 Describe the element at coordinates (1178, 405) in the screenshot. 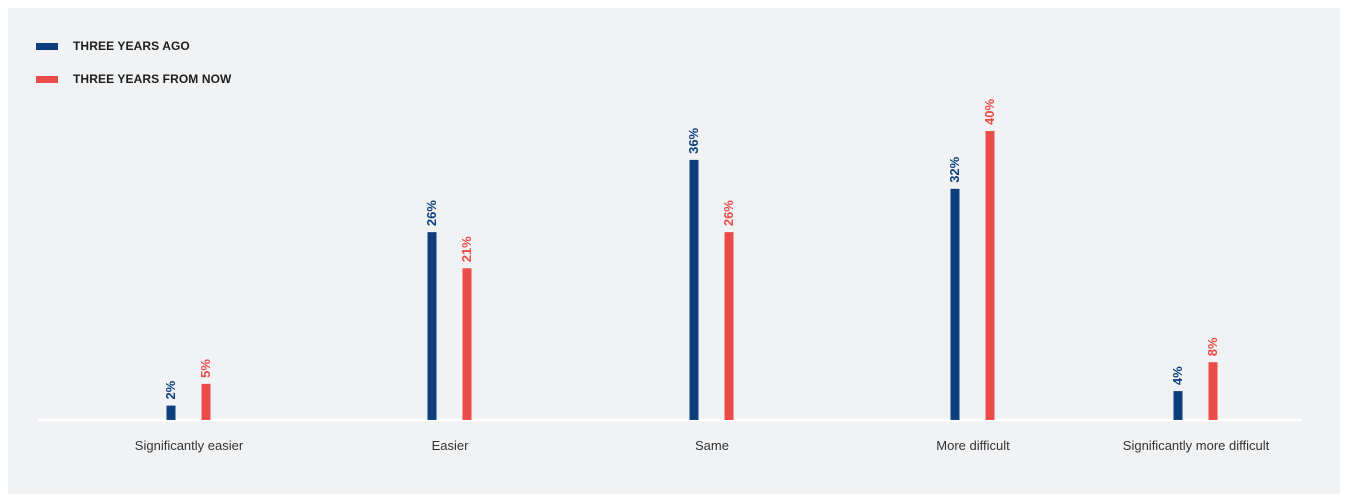

I see `bar-three-years-ago-significantly-more-difficult` at that location.